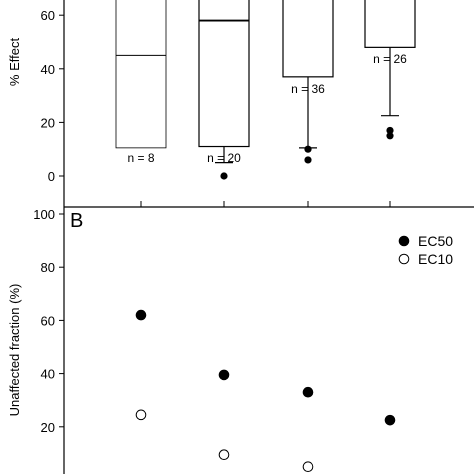  Describe the element at coordinates (44, 214) in the screenshot. I see `panel-b-y-tick-label: 100` at that location.